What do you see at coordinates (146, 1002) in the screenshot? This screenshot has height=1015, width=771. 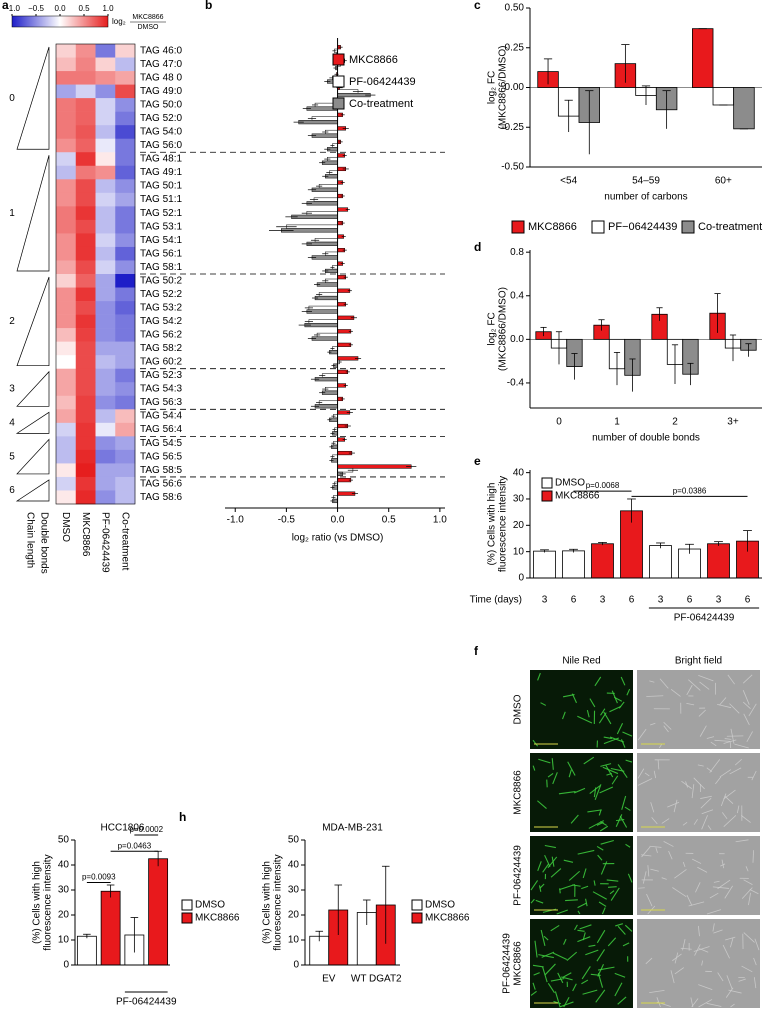 I see `group-label: PF-06424439` at bounding box center [146, 1002].